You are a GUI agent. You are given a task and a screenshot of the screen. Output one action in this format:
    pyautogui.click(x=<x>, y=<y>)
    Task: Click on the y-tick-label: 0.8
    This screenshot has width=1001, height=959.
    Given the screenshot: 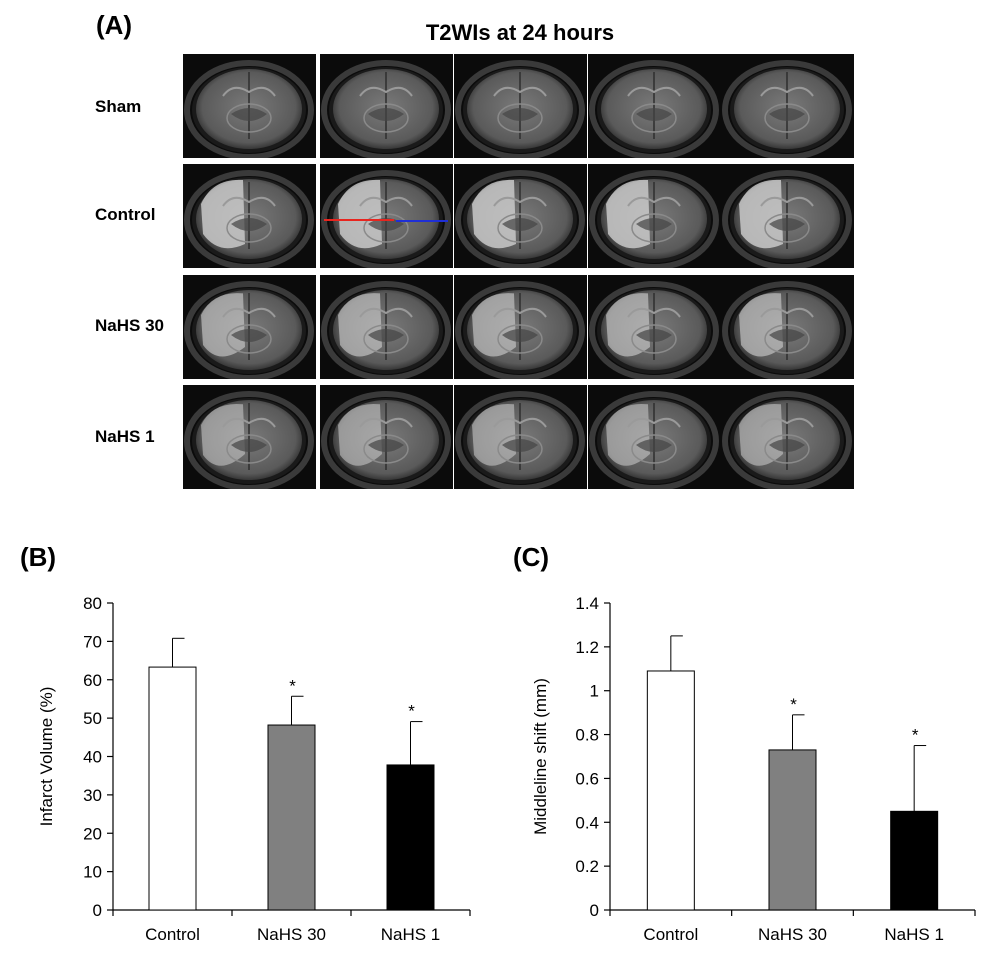 What is the action you would take?
    pyautogui.click(x=587, y=735)
    